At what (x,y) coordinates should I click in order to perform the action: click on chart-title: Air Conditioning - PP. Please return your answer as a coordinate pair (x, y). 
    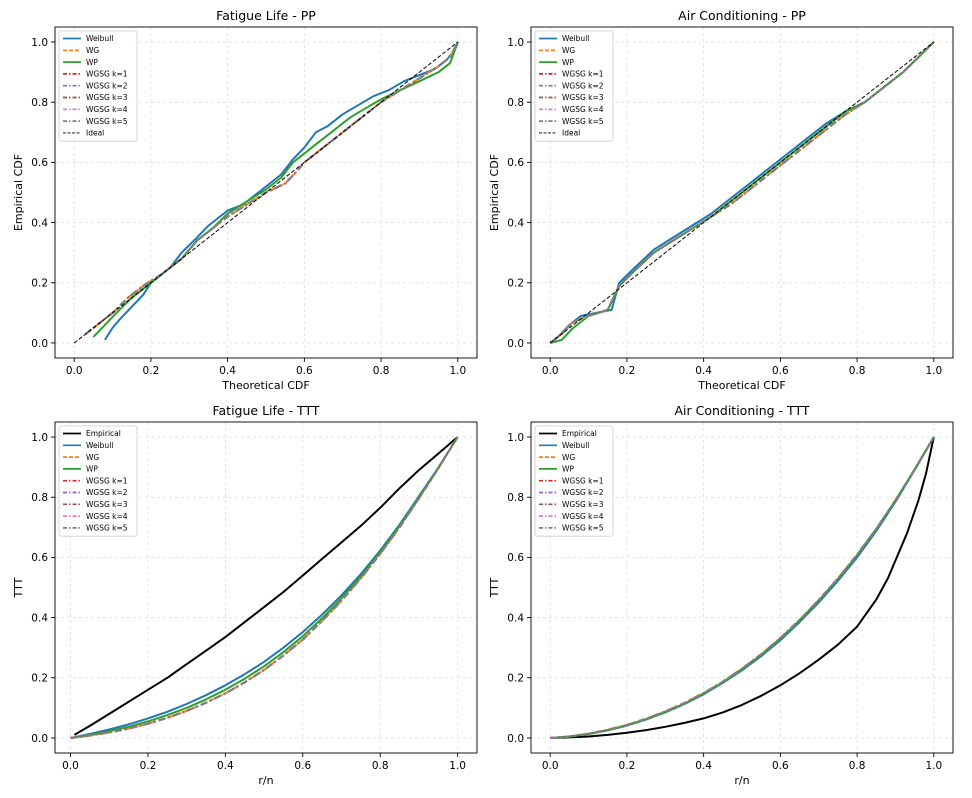
    Looking at the image, I should click on (742, 15).